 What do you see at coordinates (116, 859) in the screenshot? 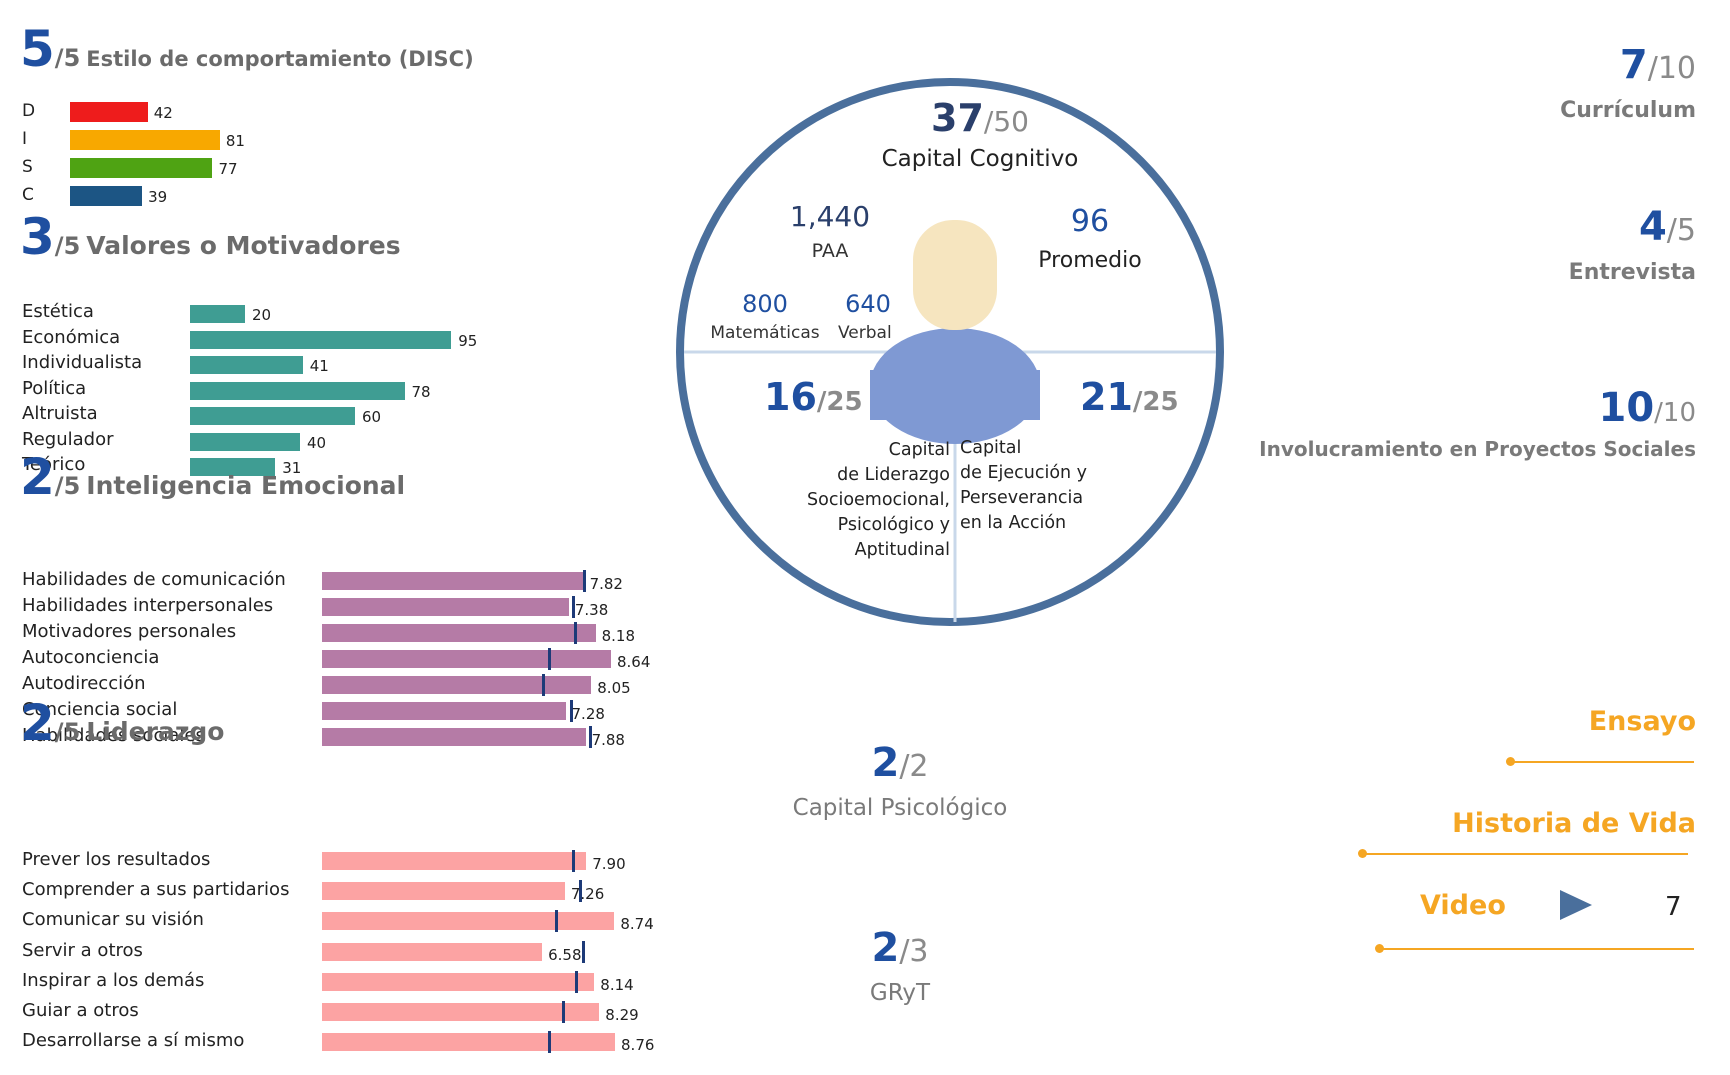
I see `liderazgo-label: Prever los resultados` at bounding box center [116, 859].